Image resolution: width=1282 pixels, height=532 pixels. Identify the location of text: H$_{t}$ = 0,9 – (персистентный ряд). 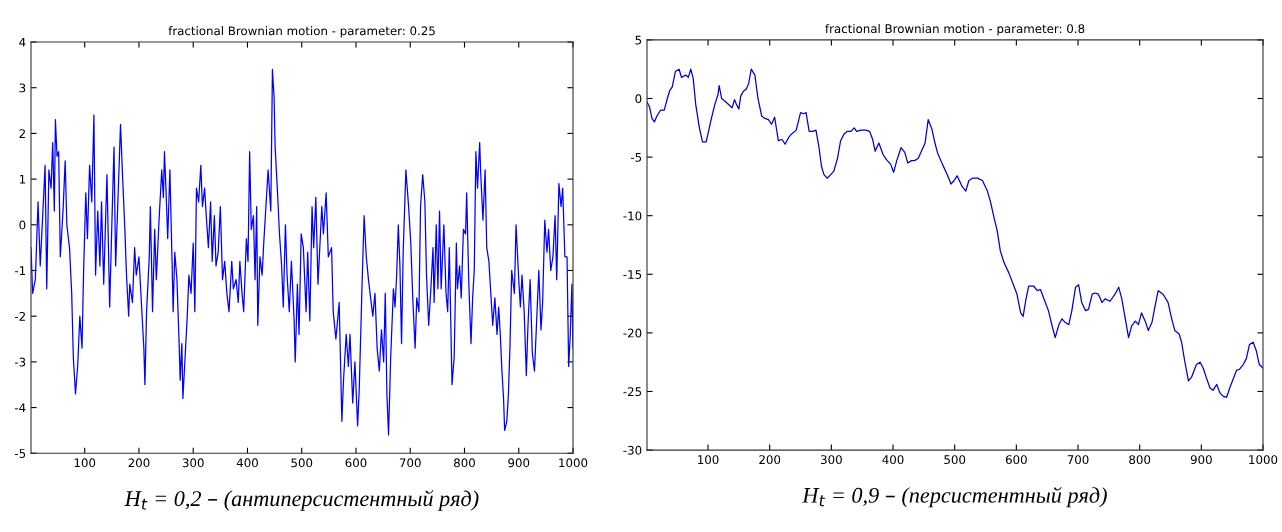
(954, 497).